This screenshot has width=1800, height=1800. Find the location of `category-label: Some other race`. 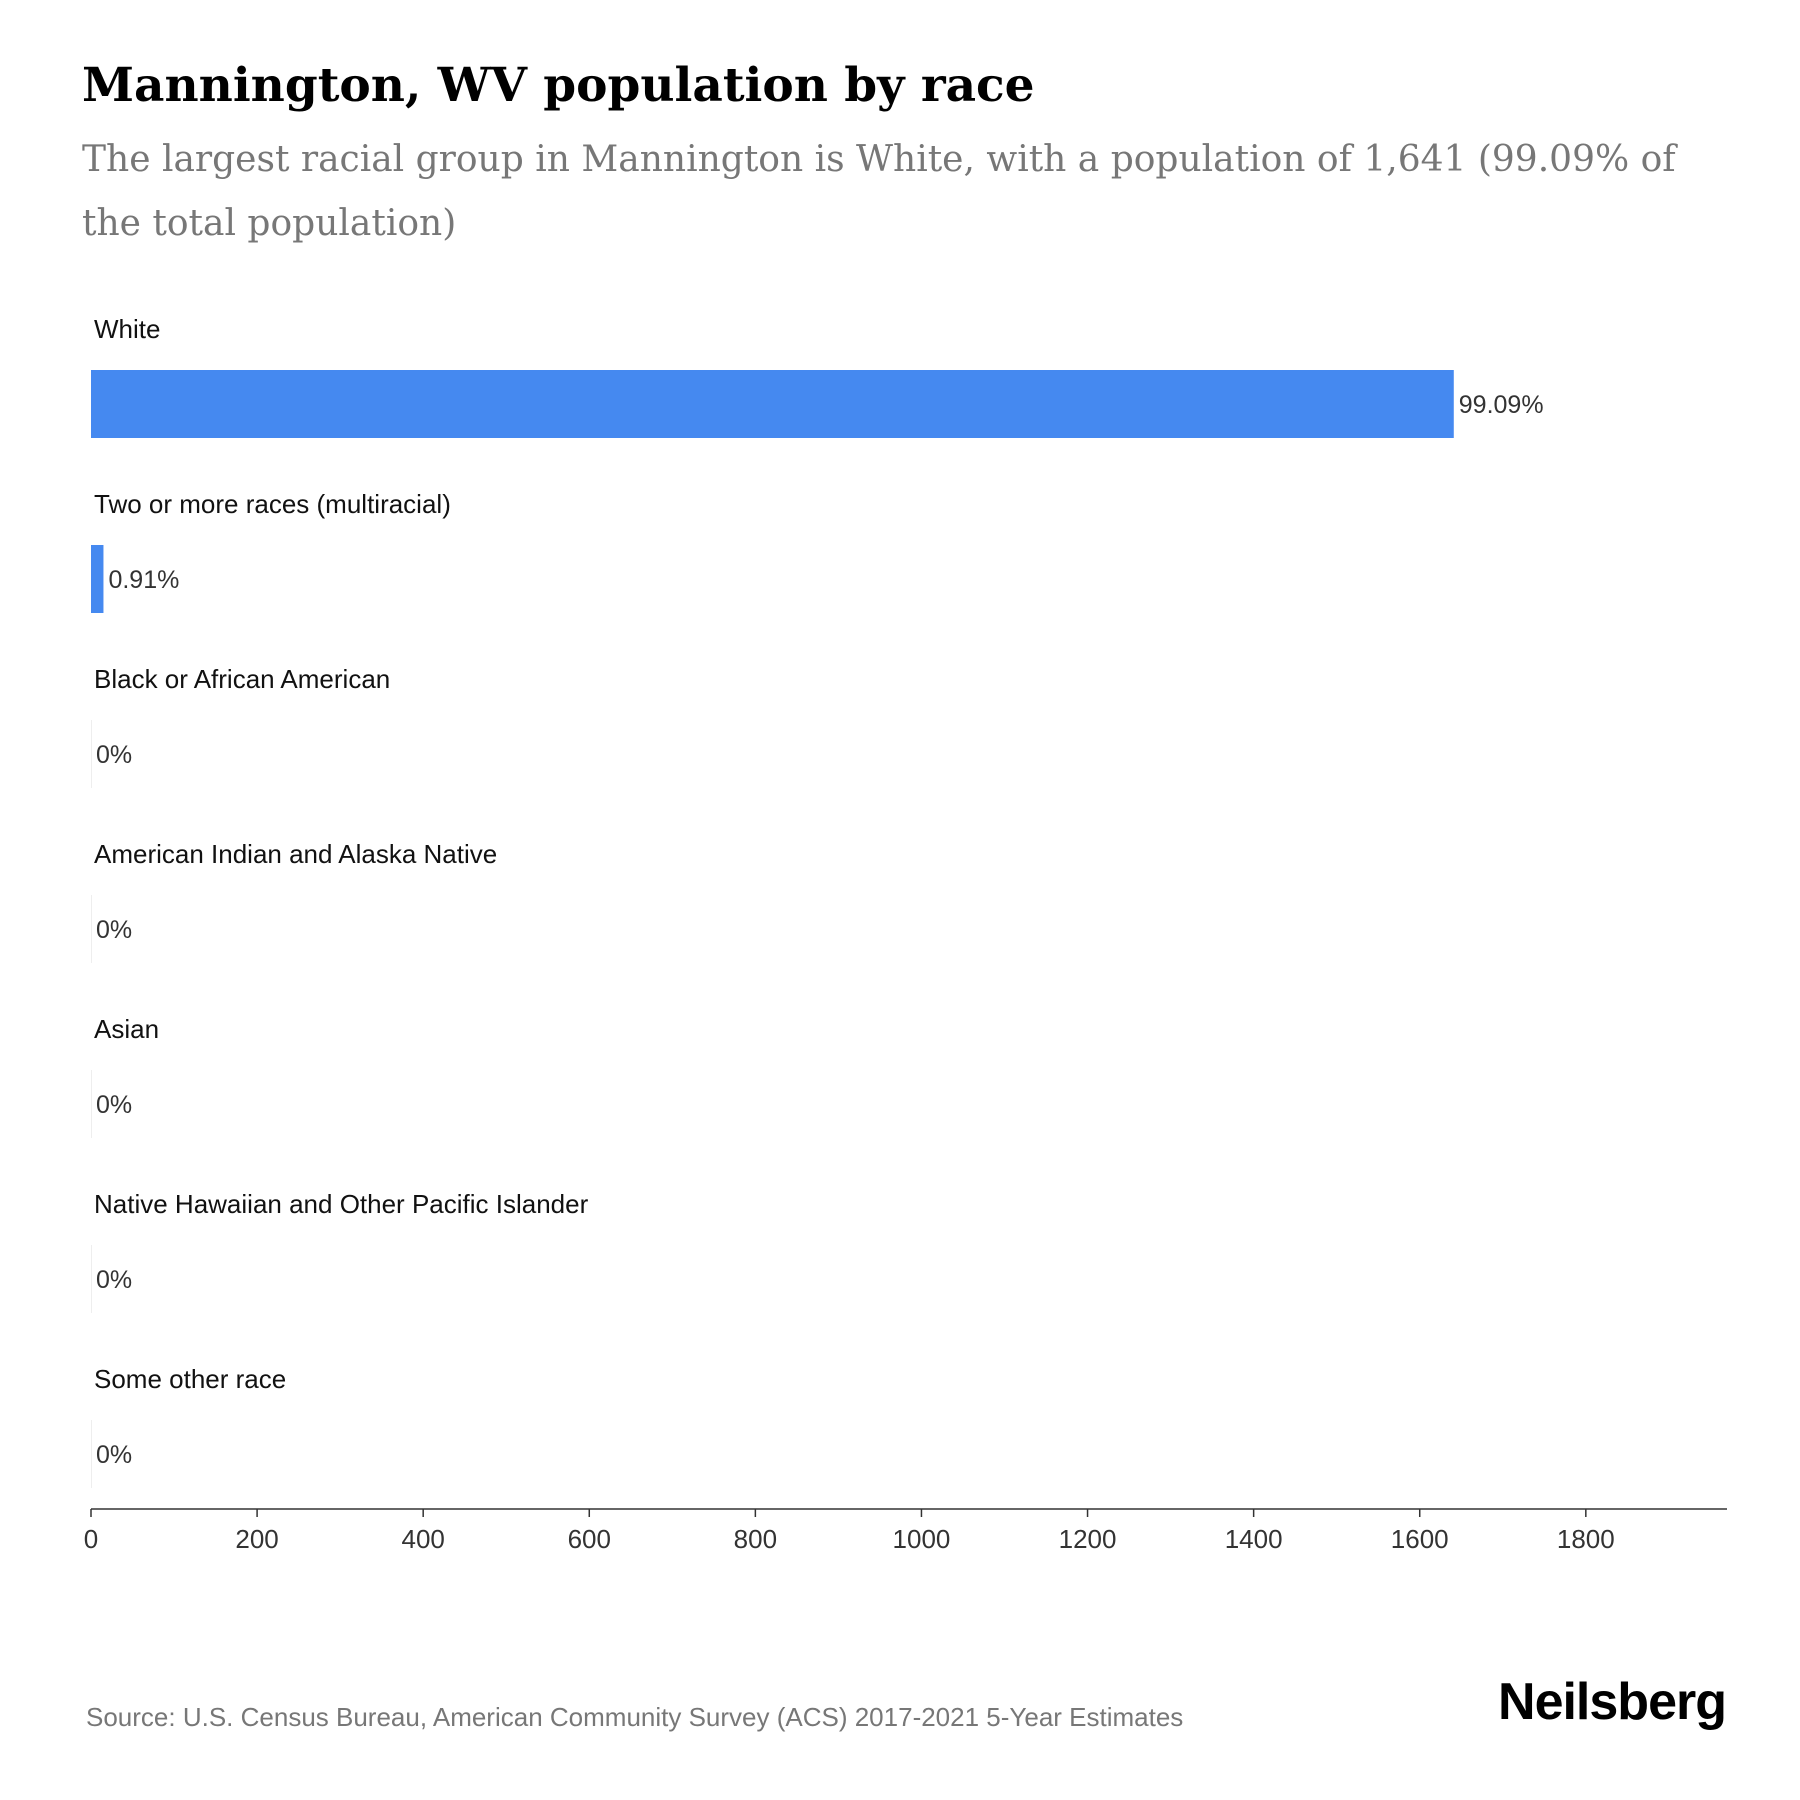

category-label: Some other race is located at coordinates (190, 1379).